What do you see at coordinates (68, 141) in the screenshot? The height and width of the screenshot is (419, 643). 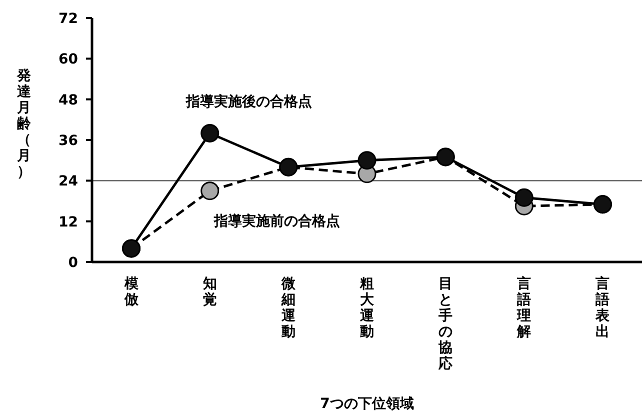 I see `y-tick-label: 36` at bounding box center [68, 141].